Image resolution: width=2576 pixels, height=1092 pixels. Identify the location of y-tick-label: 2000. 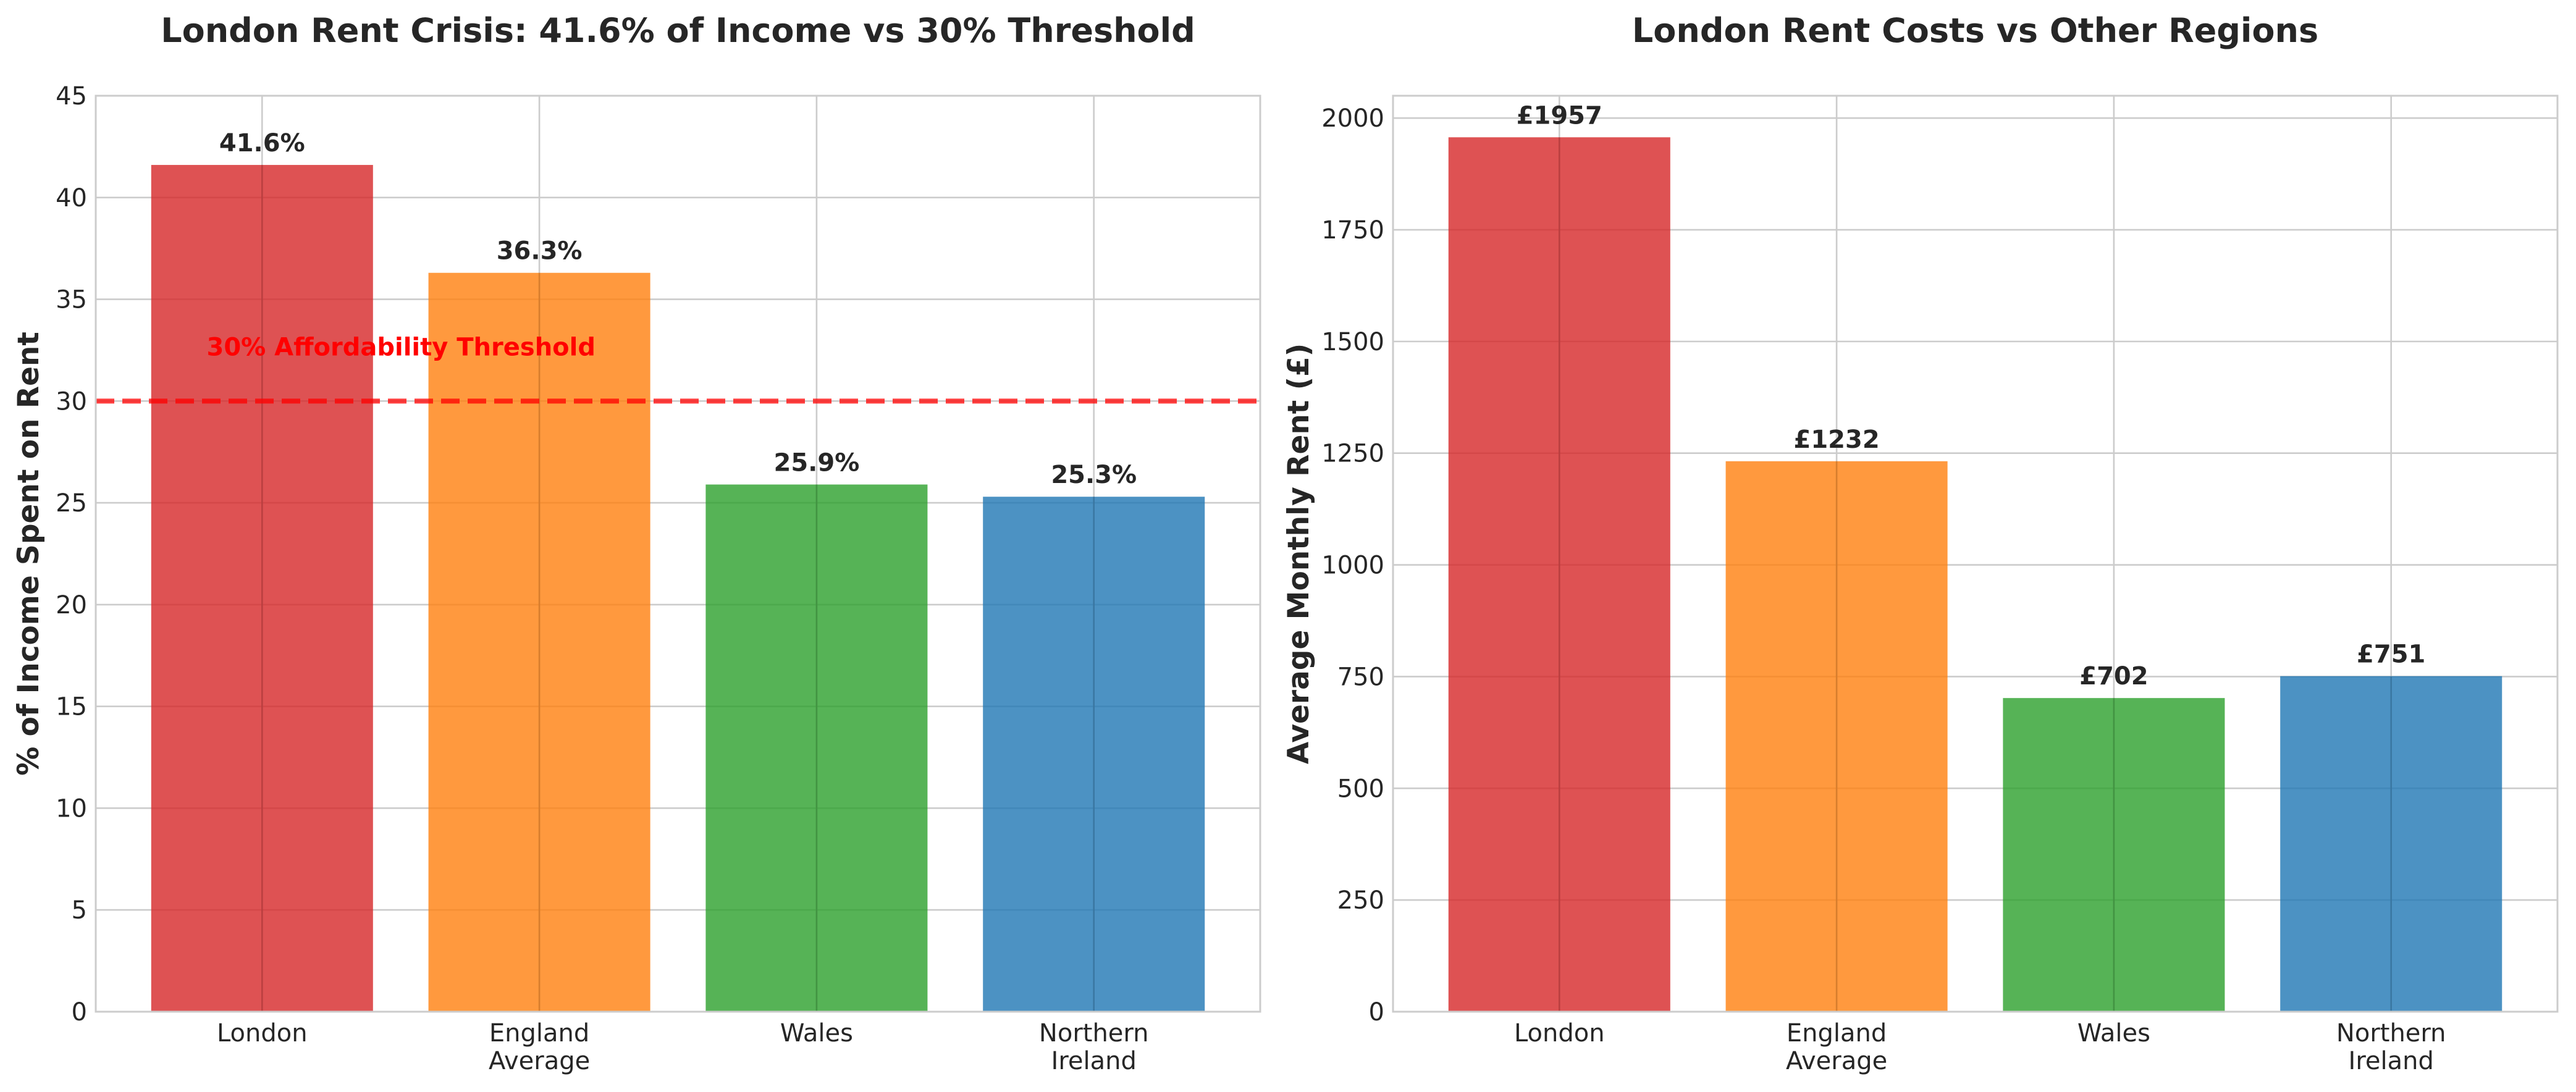
(1352, 119).